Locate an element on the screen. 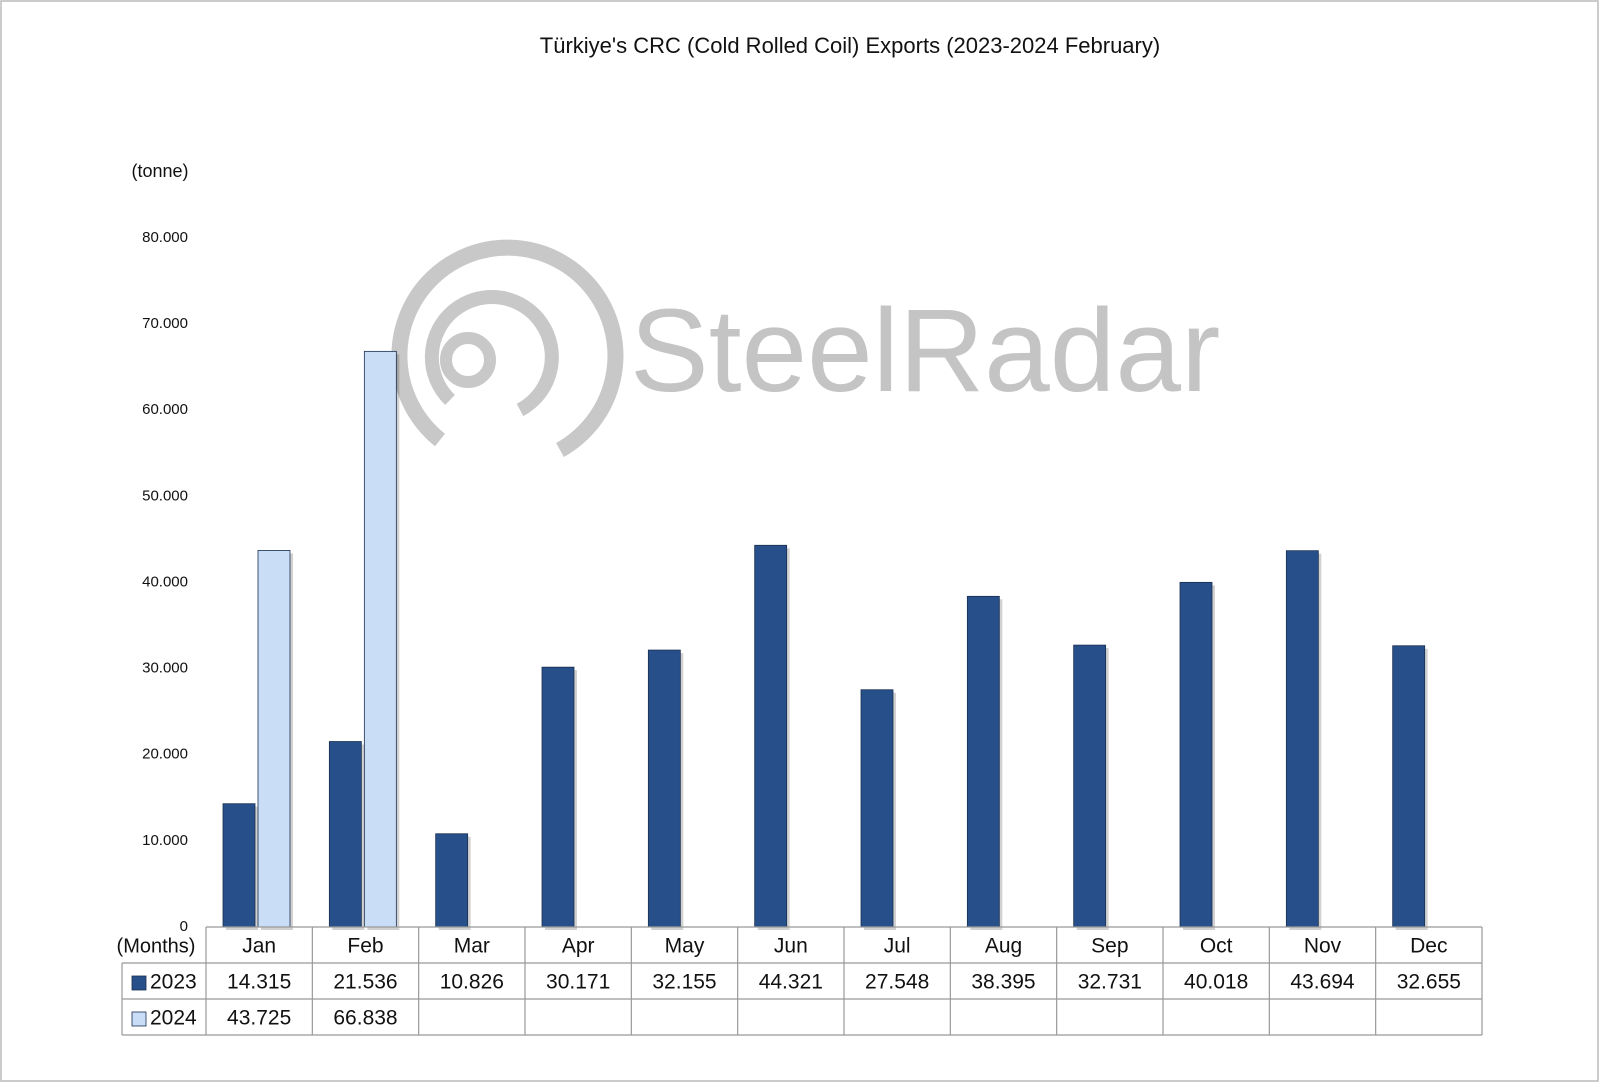 This screenshot has width=1600, height=1083. x-tick-label: Aug is located at coordinates (1003, 946).